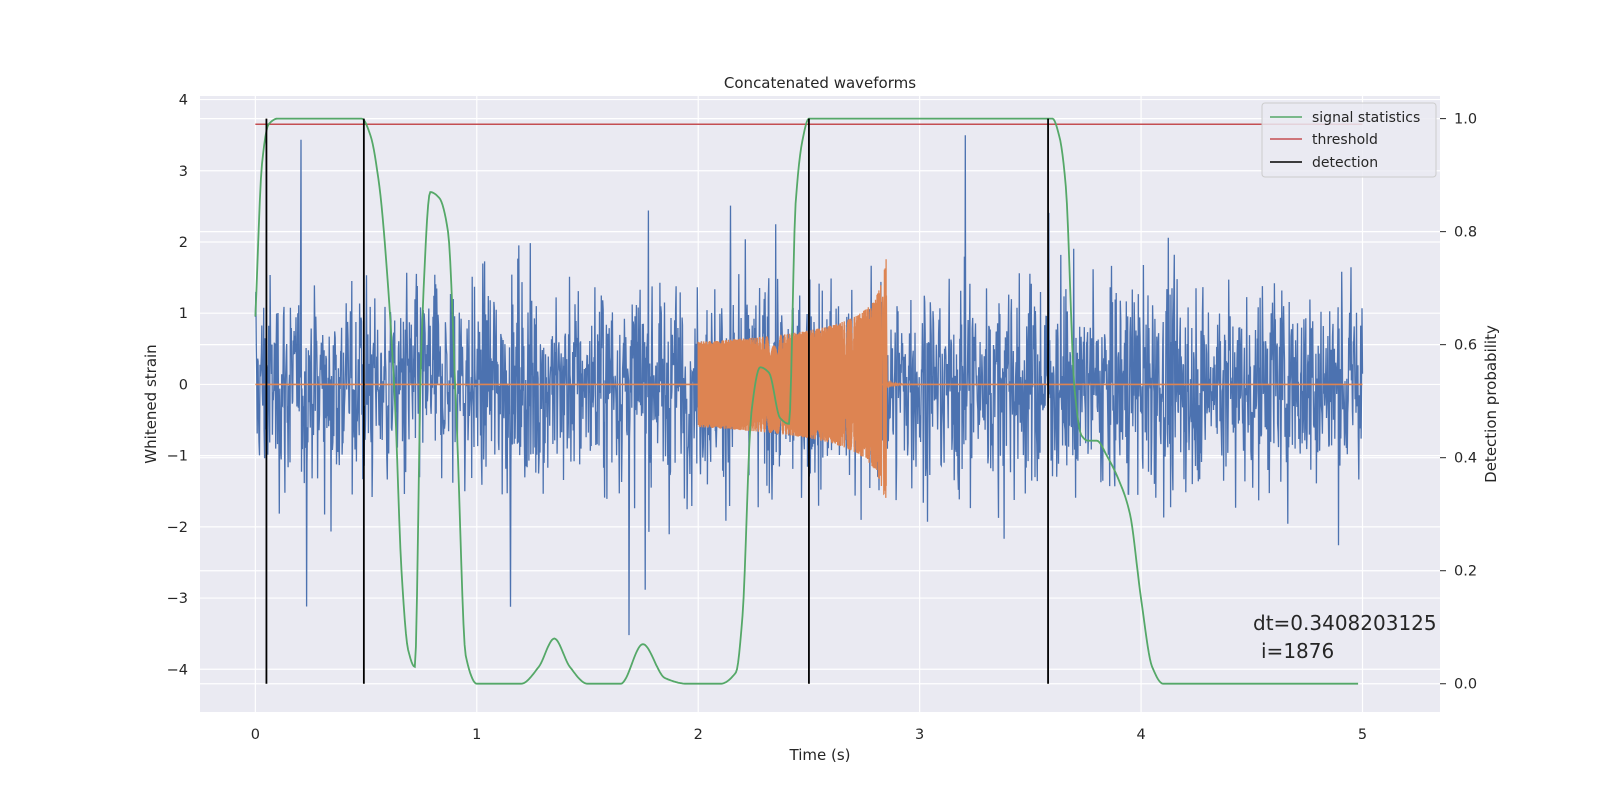 The height and width of the screenshot is (804, 1600). What do you see at coordinates (1465, 233) in the screenshot?
I see `y-tick-label-right: 0.8` at bounding box center [1465, 233].